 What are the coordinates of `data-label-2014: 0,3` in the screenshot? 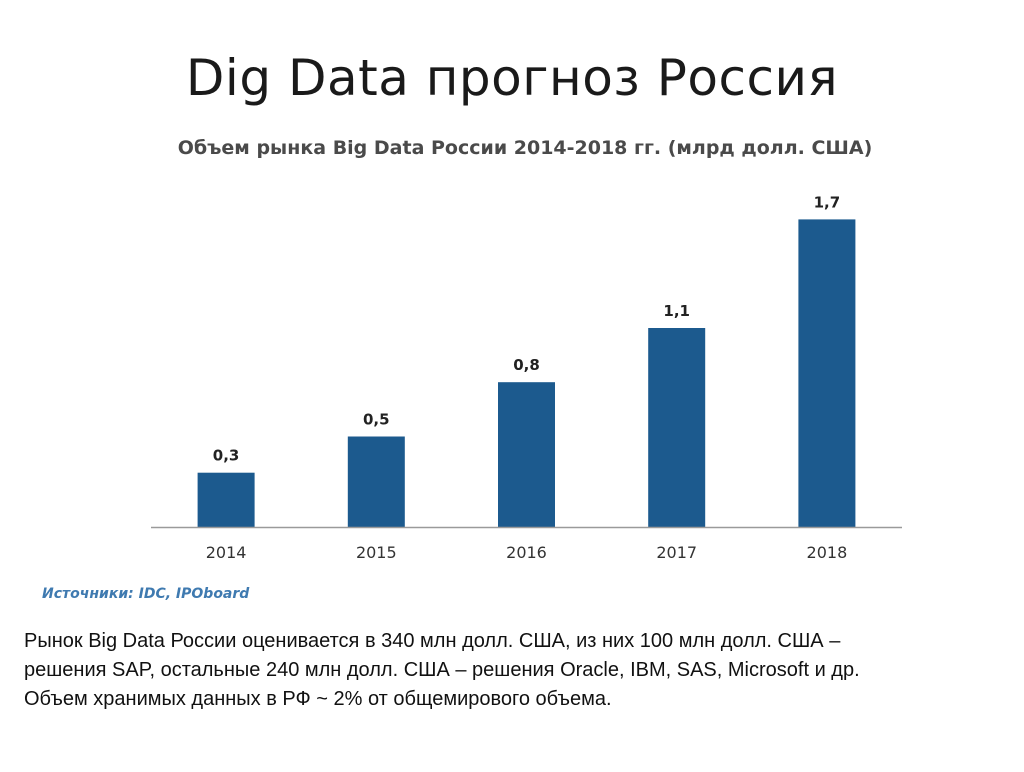 It's located at (226, 456).